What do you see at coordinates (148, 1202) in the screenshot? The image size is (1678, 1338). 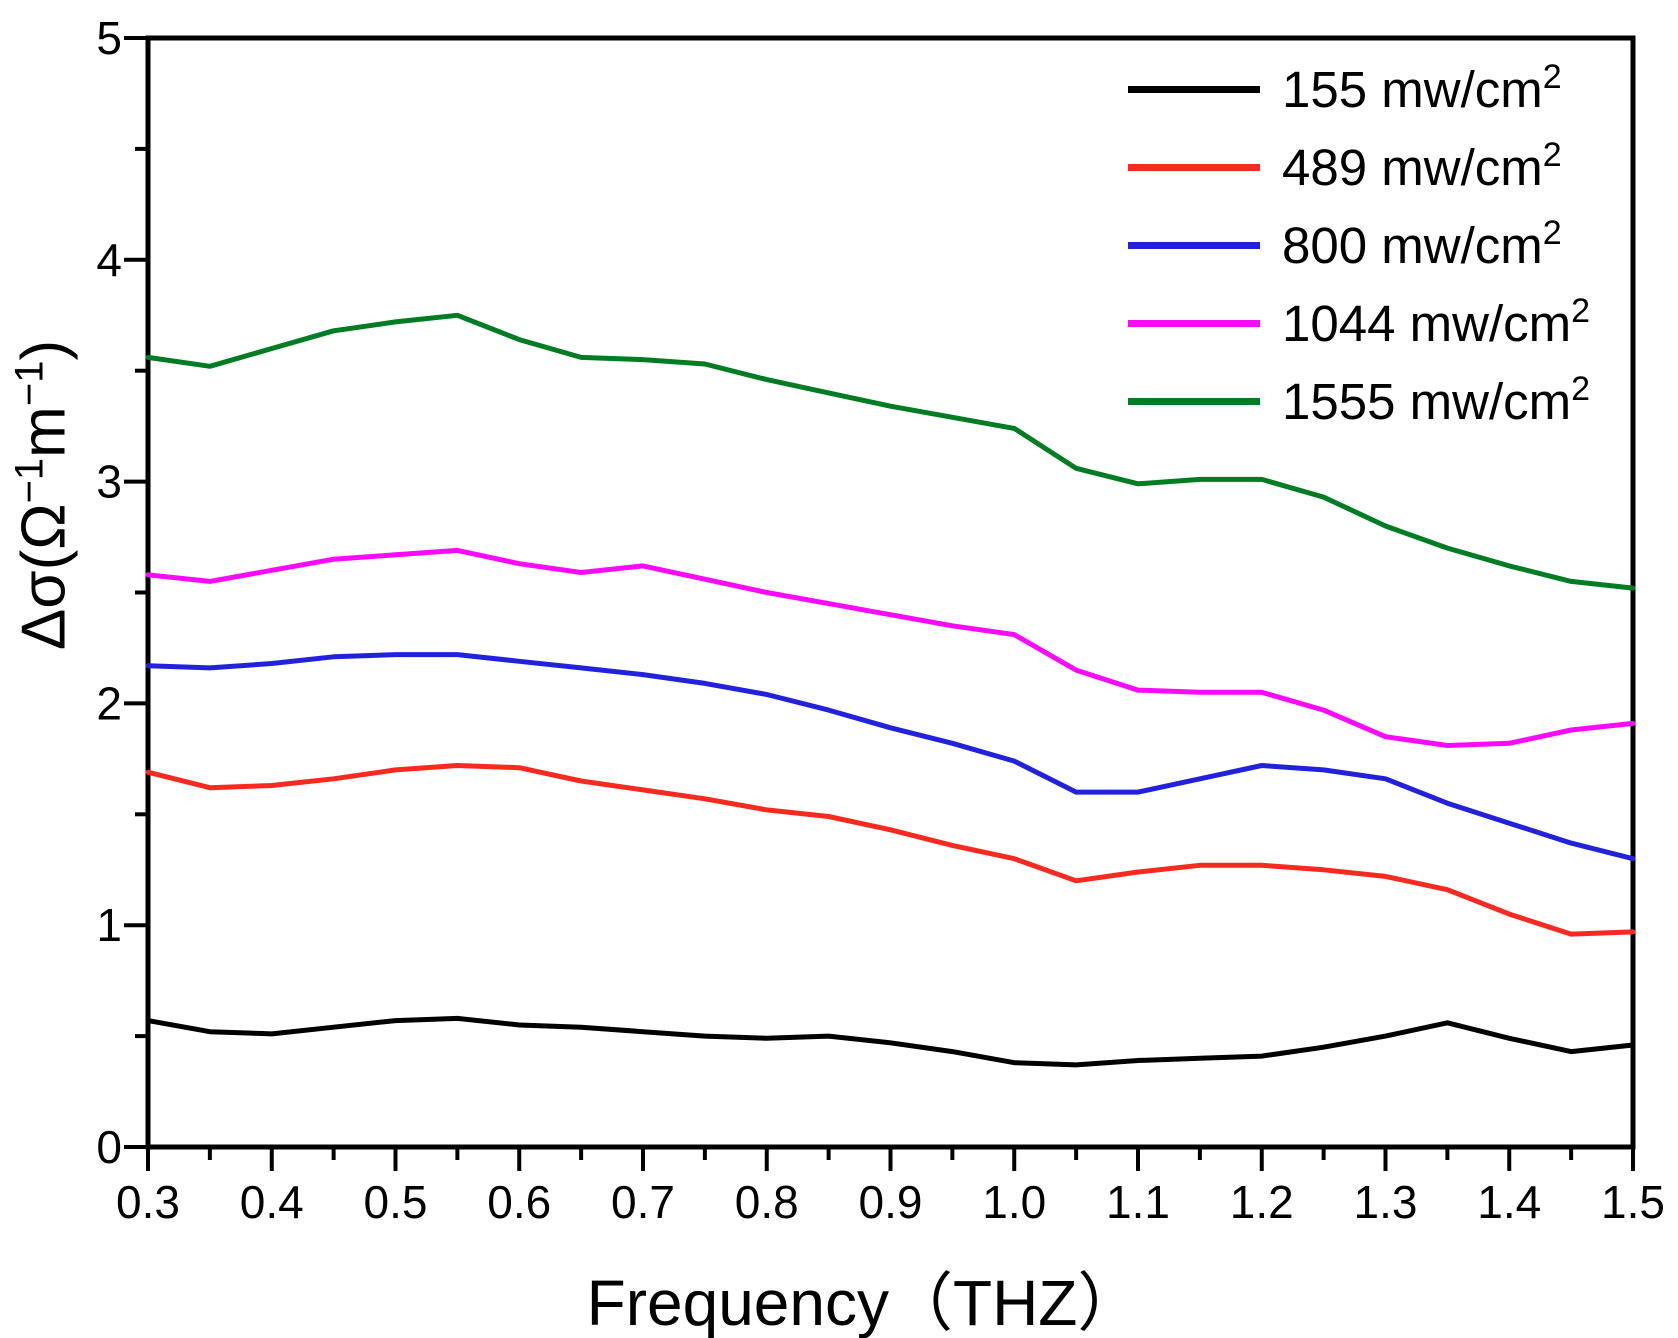 I see `x-tick-label: 0.3` at bounding box center [148, 1202].